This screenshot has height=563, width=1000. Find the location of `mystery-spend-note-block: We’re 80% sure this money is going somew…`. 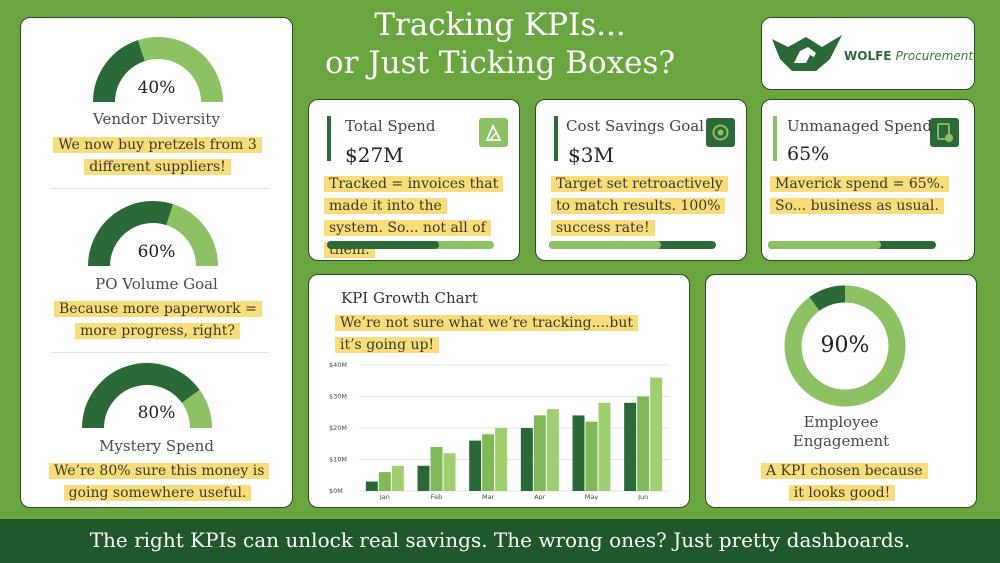

mystery-spend-note-block: We’re 80% sure this money is going somew… is located at coordinates (159, 482).